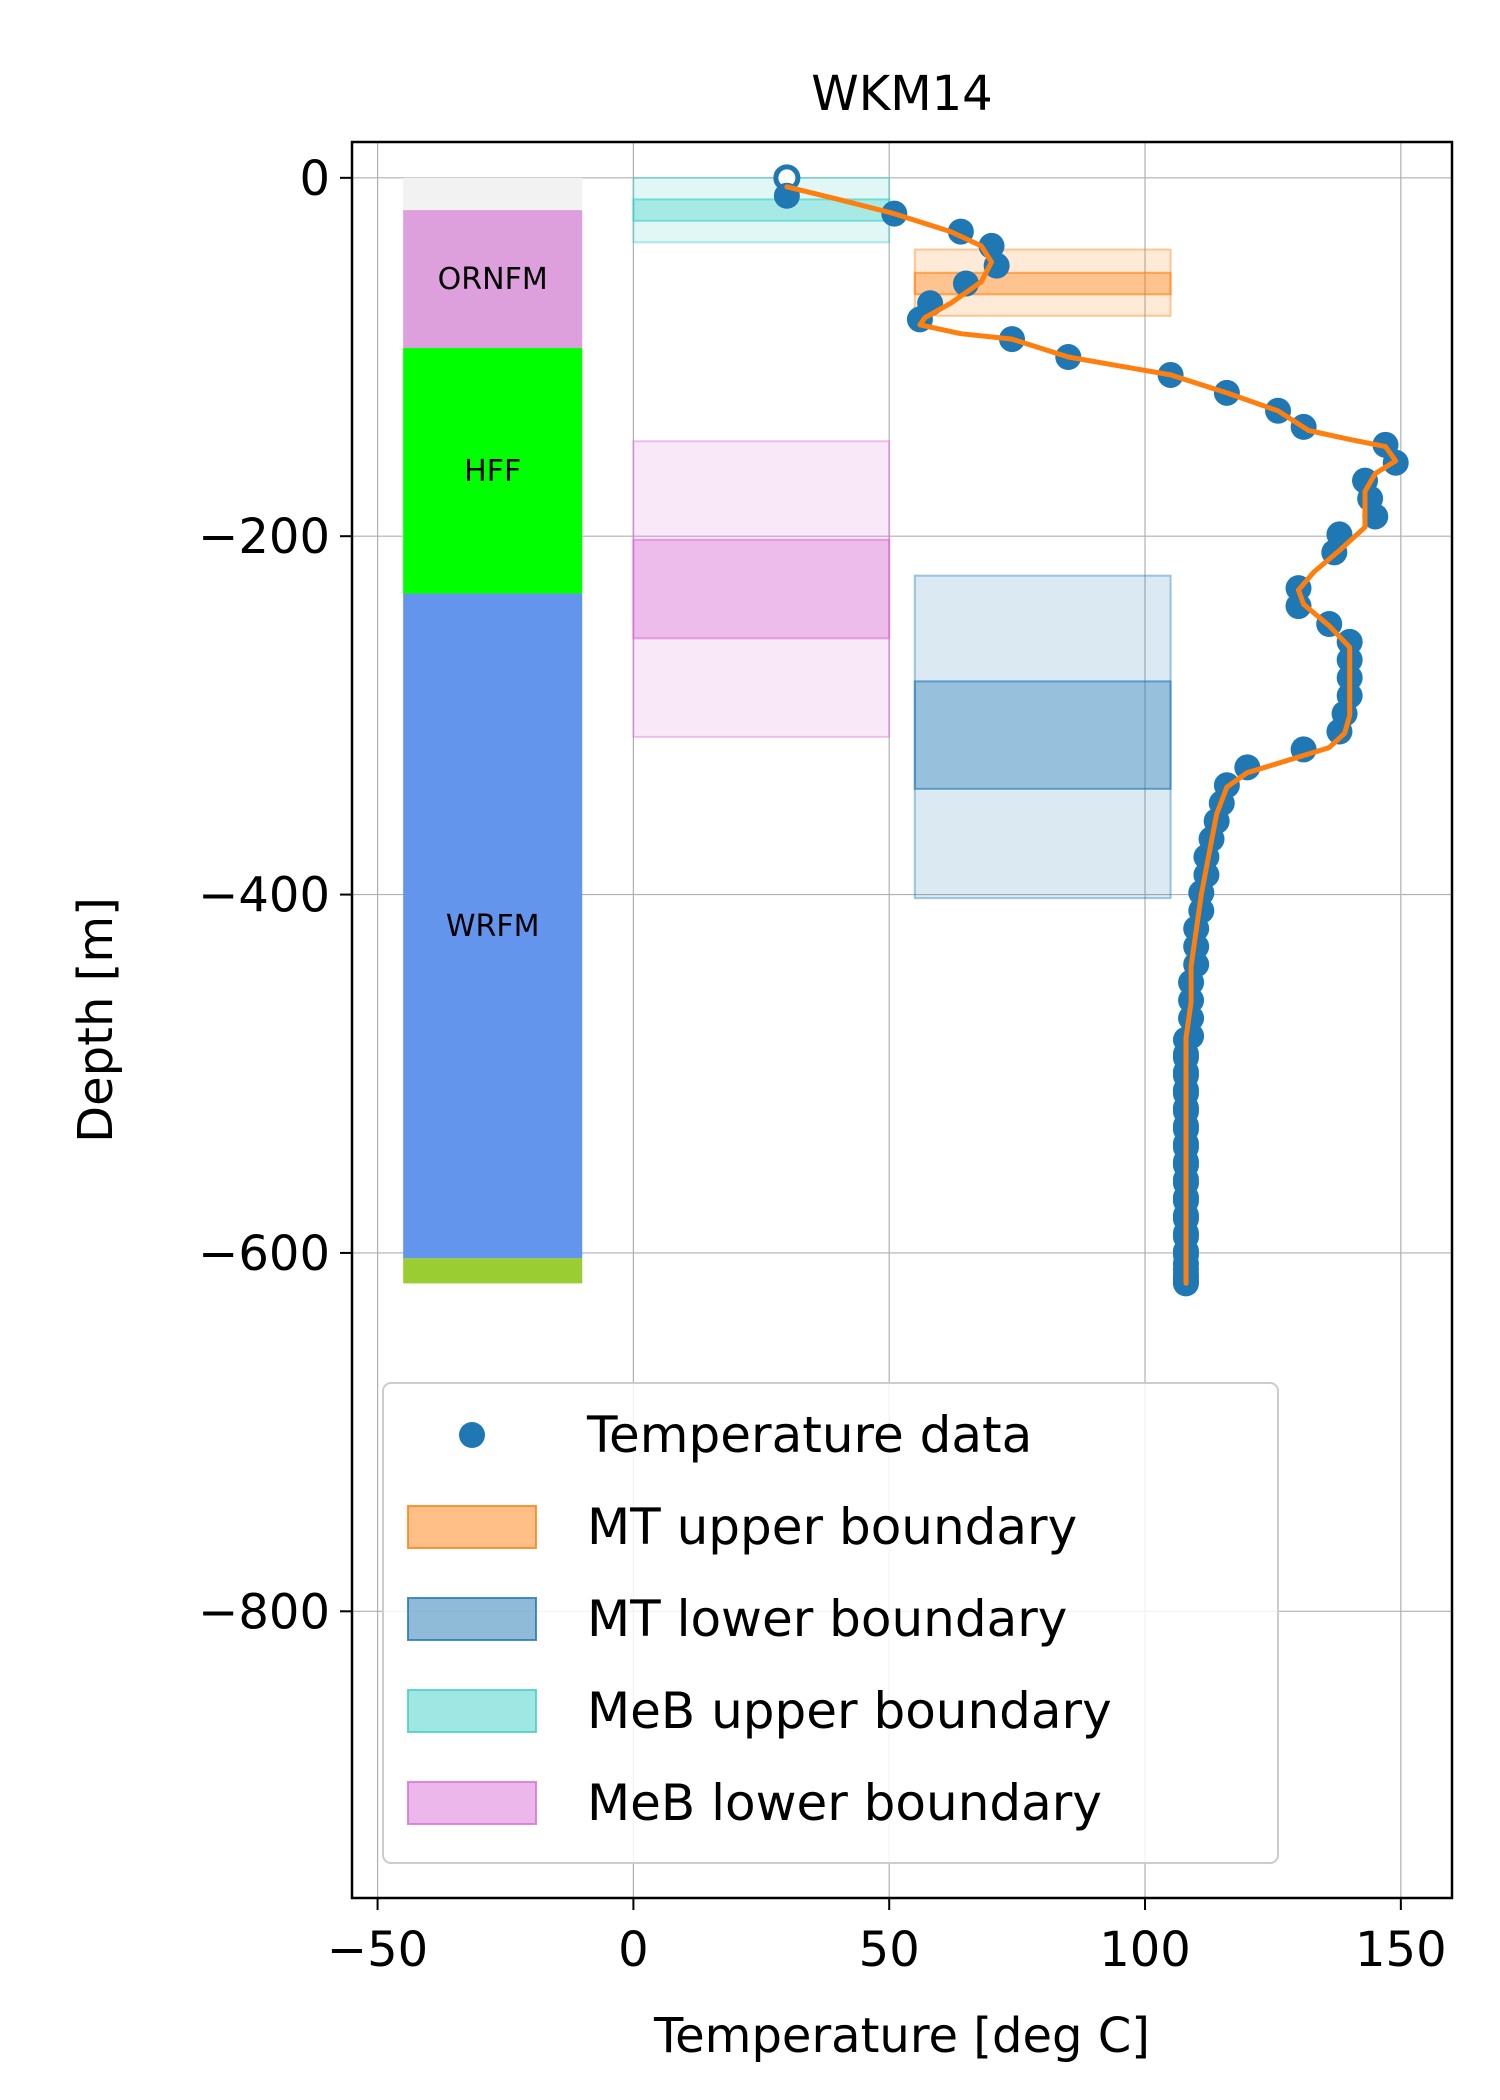  I want to click on legend-label: MT upper boundary, so click(832, 1527).